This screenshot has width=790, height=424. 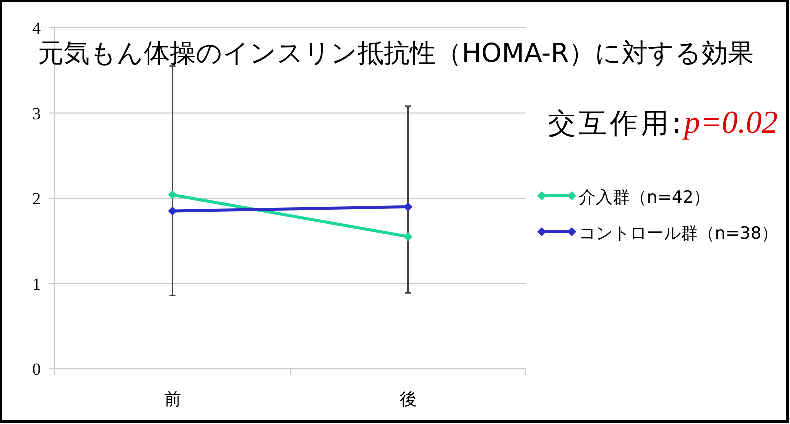 What do you see at coordinates (36, 369) in the screenshot?
I see `y-tick-label: 0` at bounding box center [36, 369].